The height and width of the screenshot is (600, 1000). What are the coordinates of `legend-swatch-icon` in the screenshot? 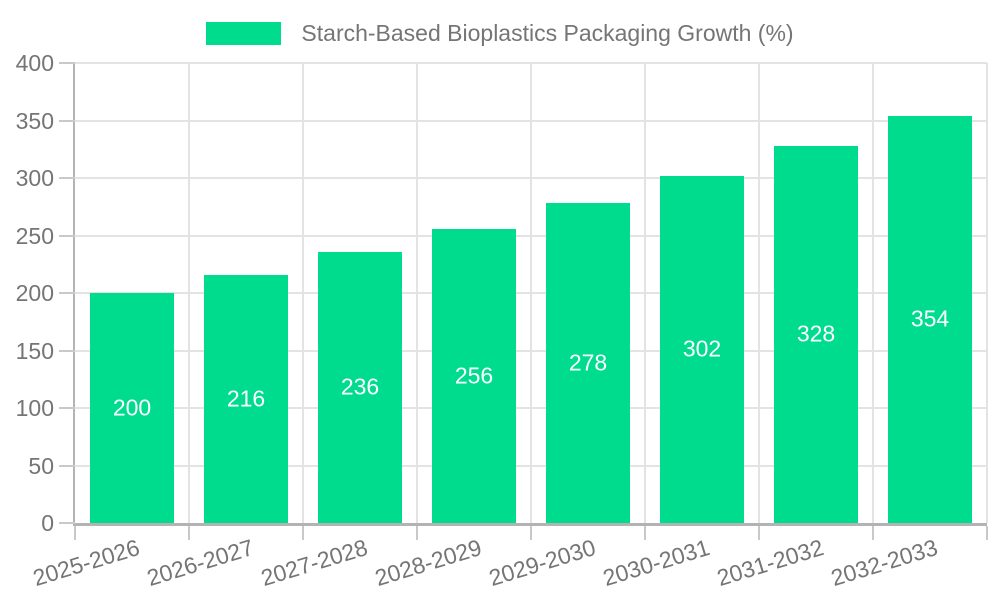 It's located at (244, 33).